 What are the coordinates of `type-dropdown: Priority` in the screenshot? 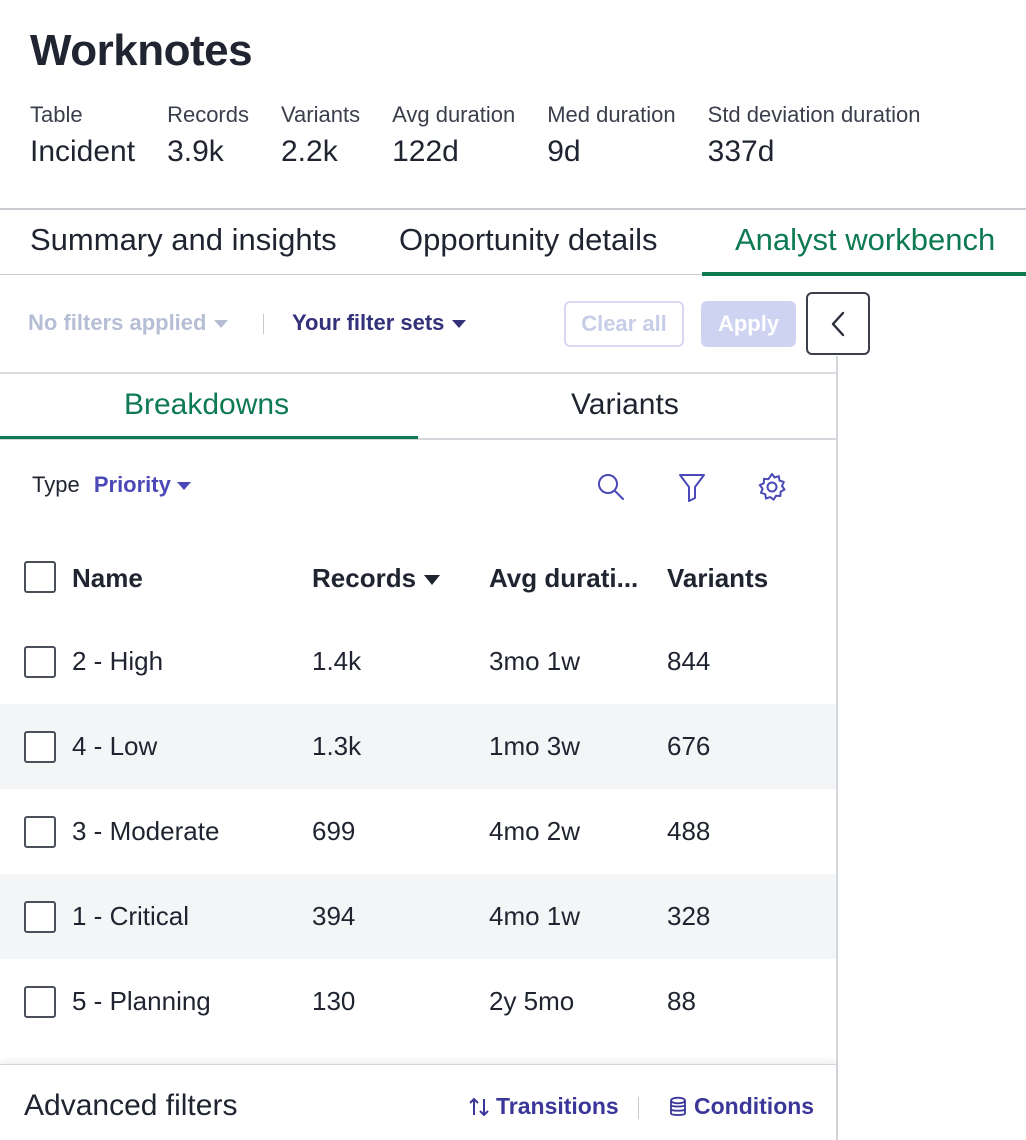 It's located at (142, 484).